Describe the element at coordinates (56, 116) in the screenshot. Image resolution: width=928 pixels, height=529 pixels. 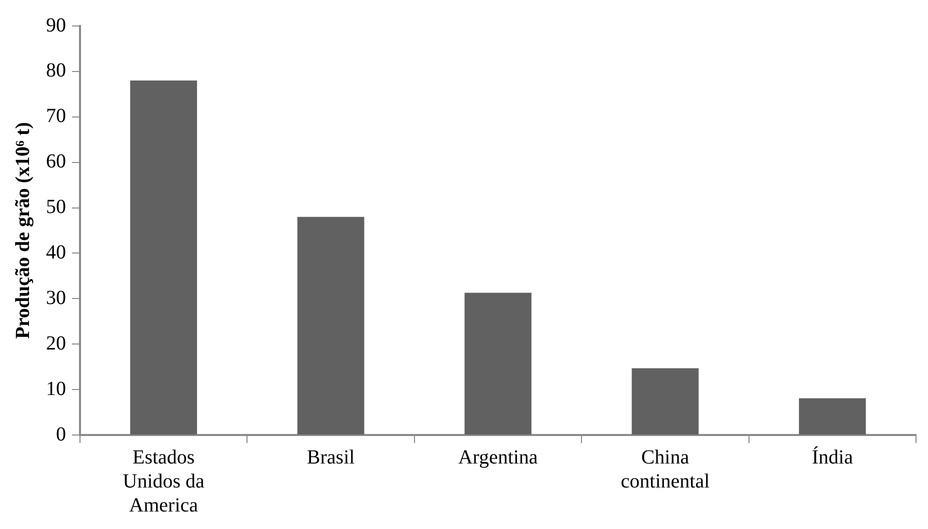
I see `y-tick-label: 70` at that location.